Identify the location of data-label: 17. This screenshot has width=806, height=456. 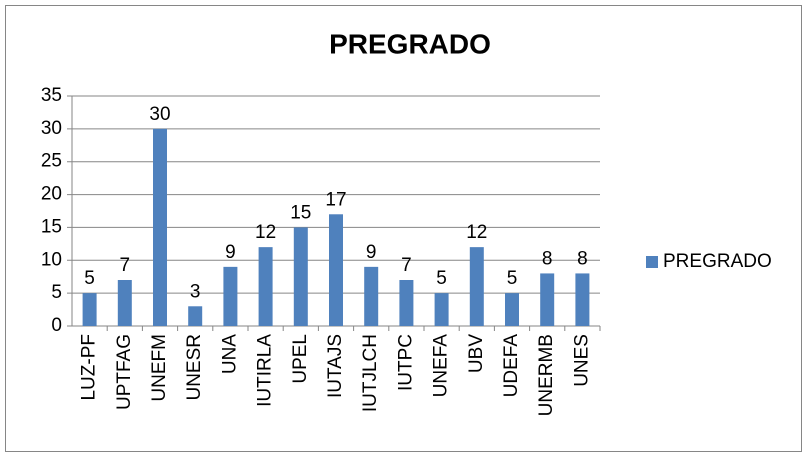
(335, 199).